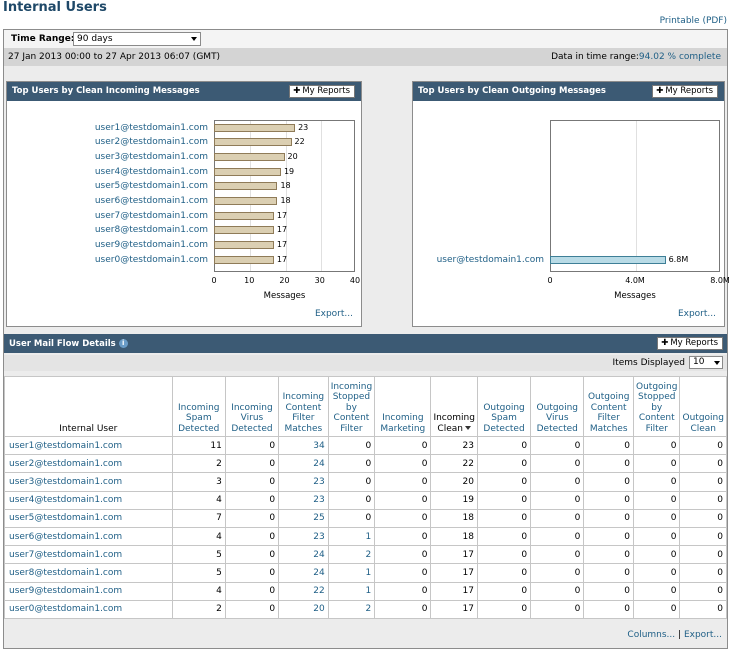 This screenshot has height=656, width=731. I want to click on chart-bar, so click(247, 171).